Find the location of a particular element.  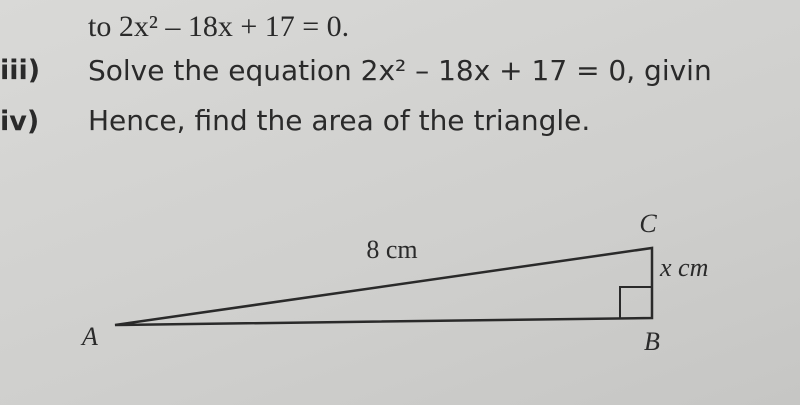

item-marker: iv) is located at coordinates (20, 121).